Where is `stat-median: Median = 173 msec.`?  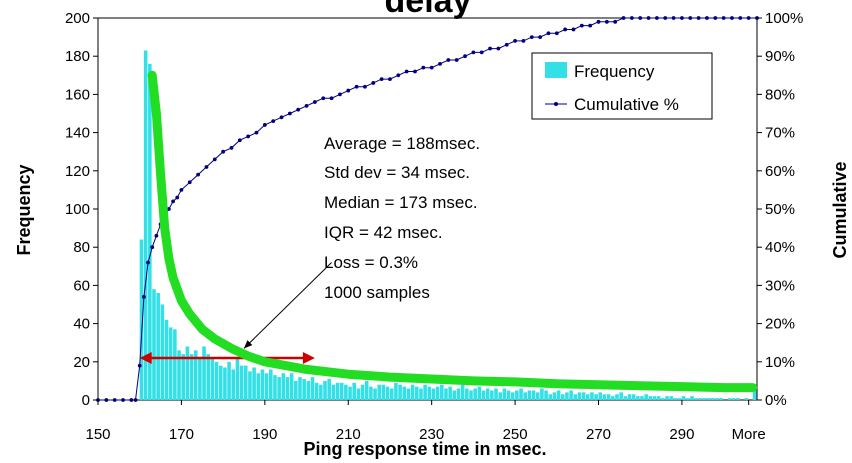 stat-median: Median = 173 msec. is located at coordinates (401, 202).